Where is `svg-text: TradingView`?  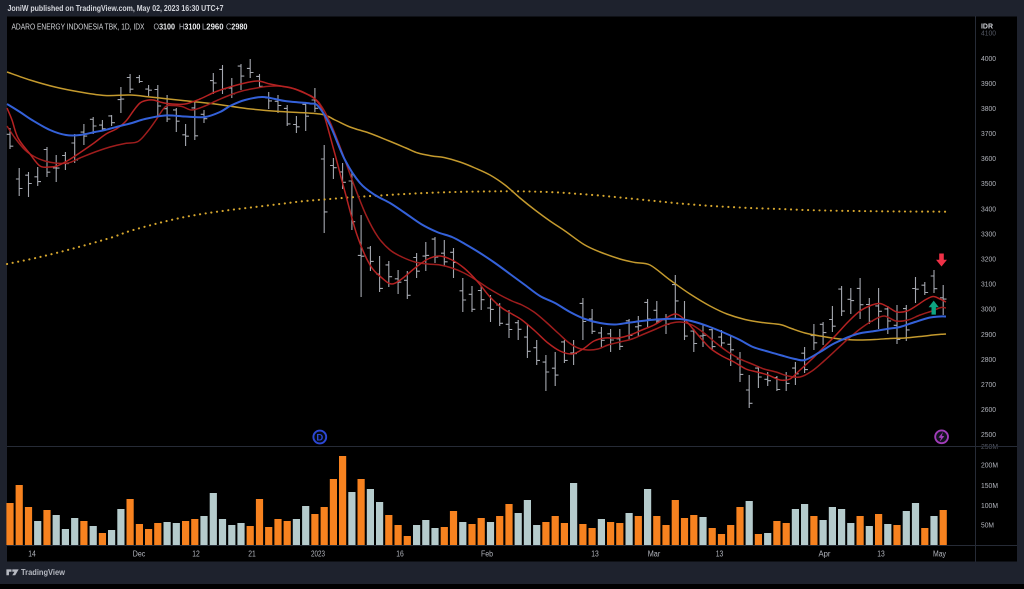 svg-text: TradingView is located at coordinates (43, 572).